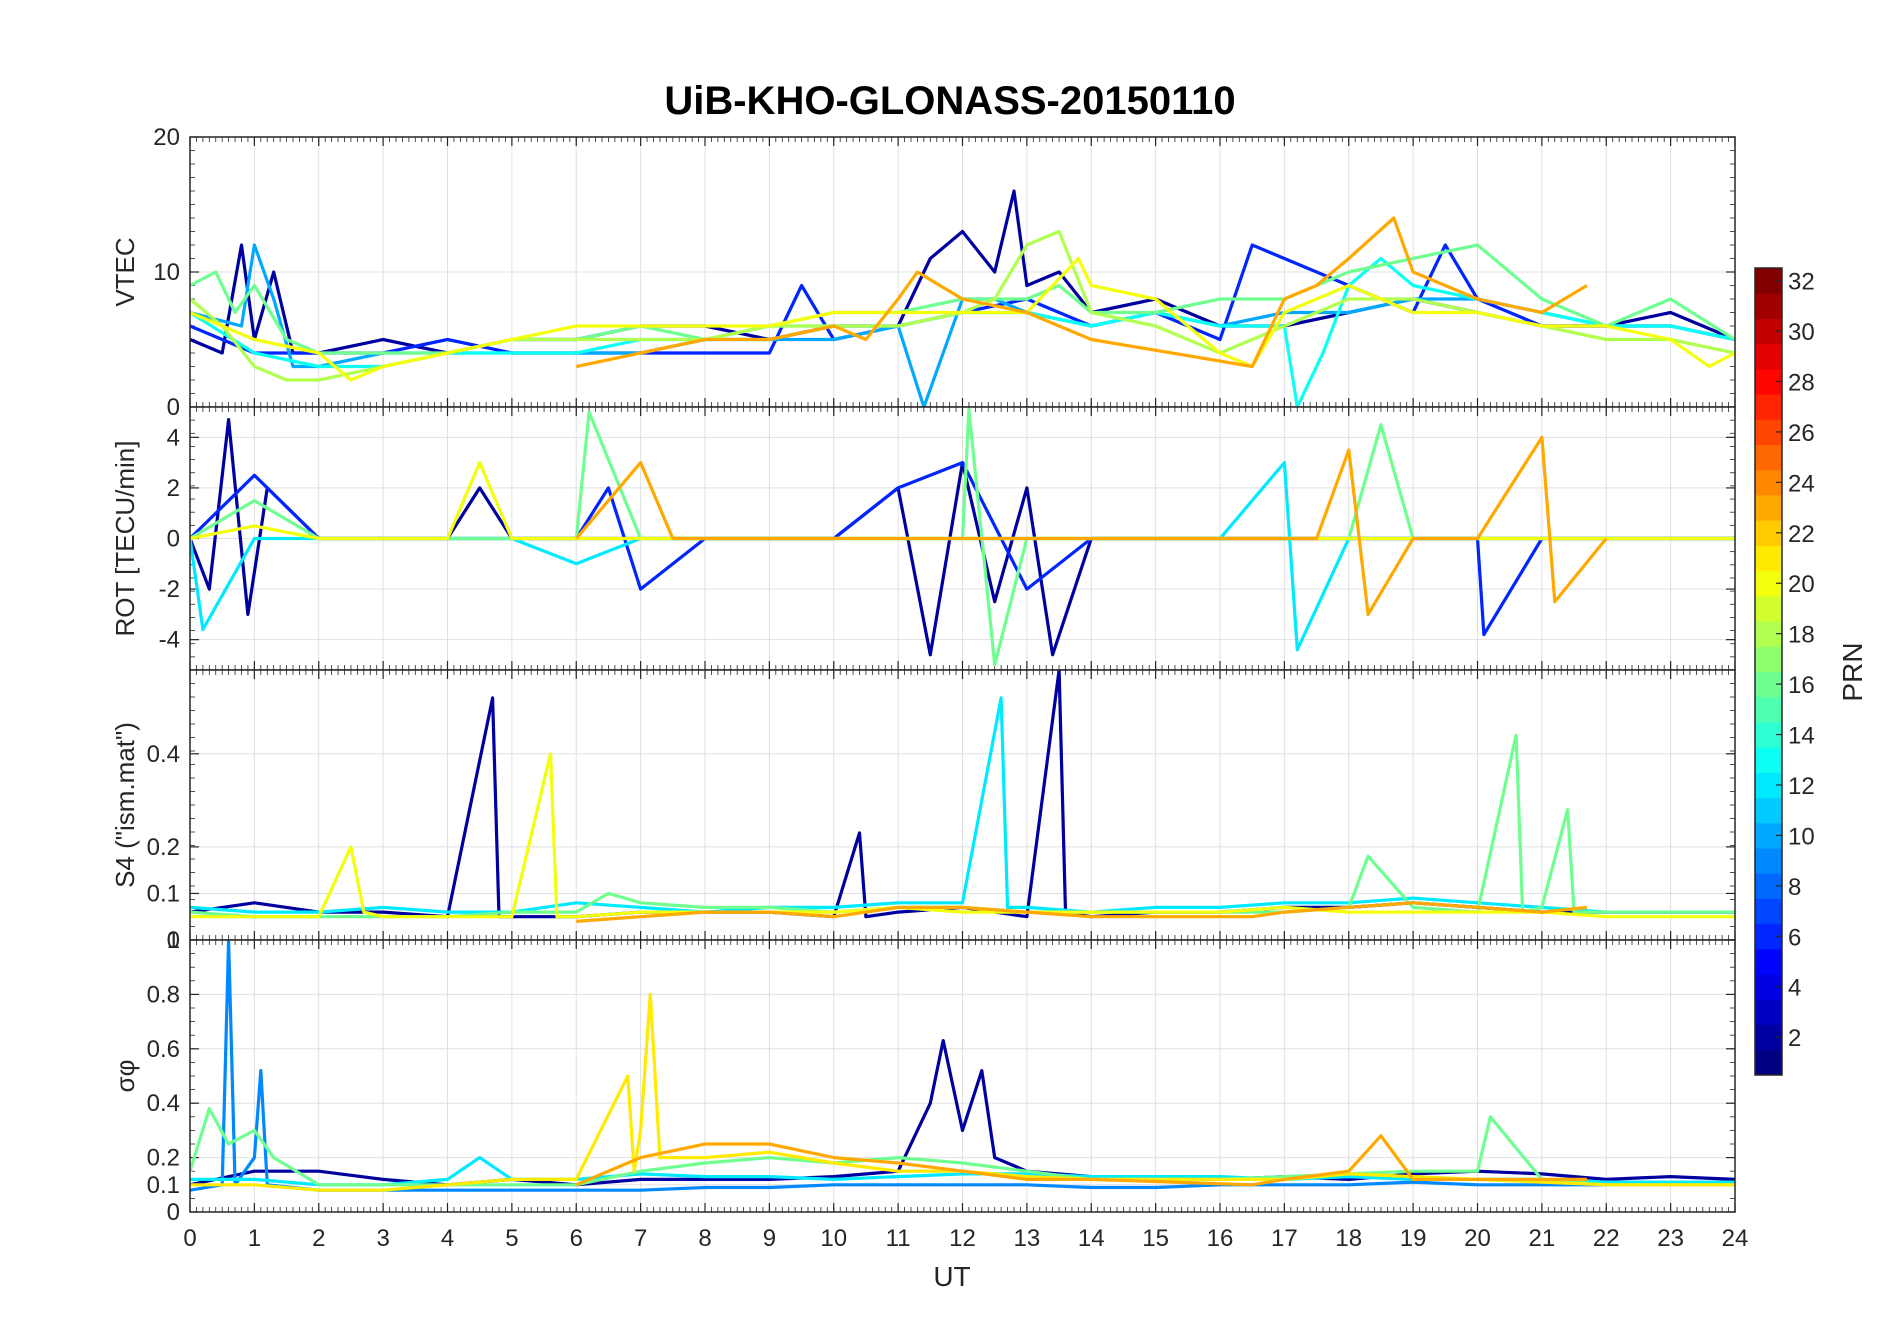 This screenshot has height=1330, width=1902. I want to click on x-tick-label: 5, so click(511, 1238).